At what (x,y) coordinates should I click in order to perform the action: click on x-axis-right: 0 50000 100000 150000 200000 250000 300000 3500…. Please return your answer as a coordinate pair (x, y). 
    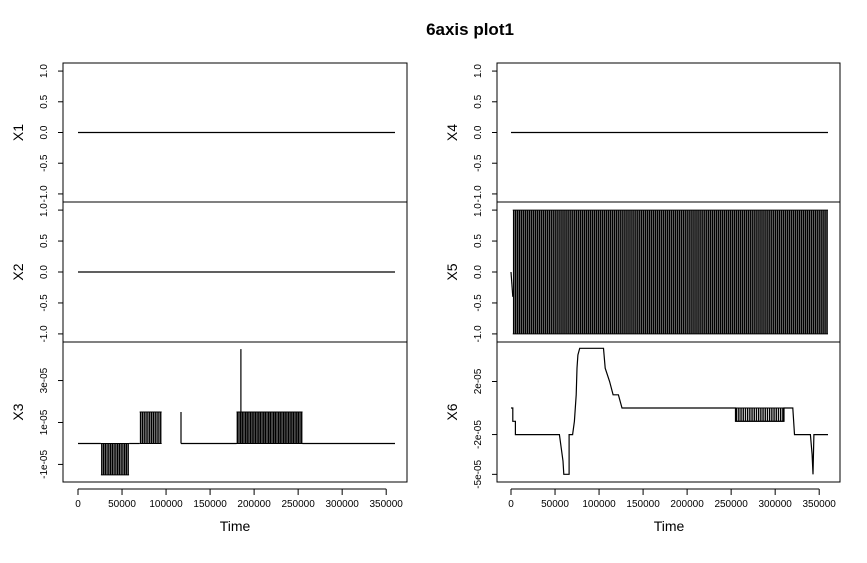
    Looking at the image, I should click on (672, 499).